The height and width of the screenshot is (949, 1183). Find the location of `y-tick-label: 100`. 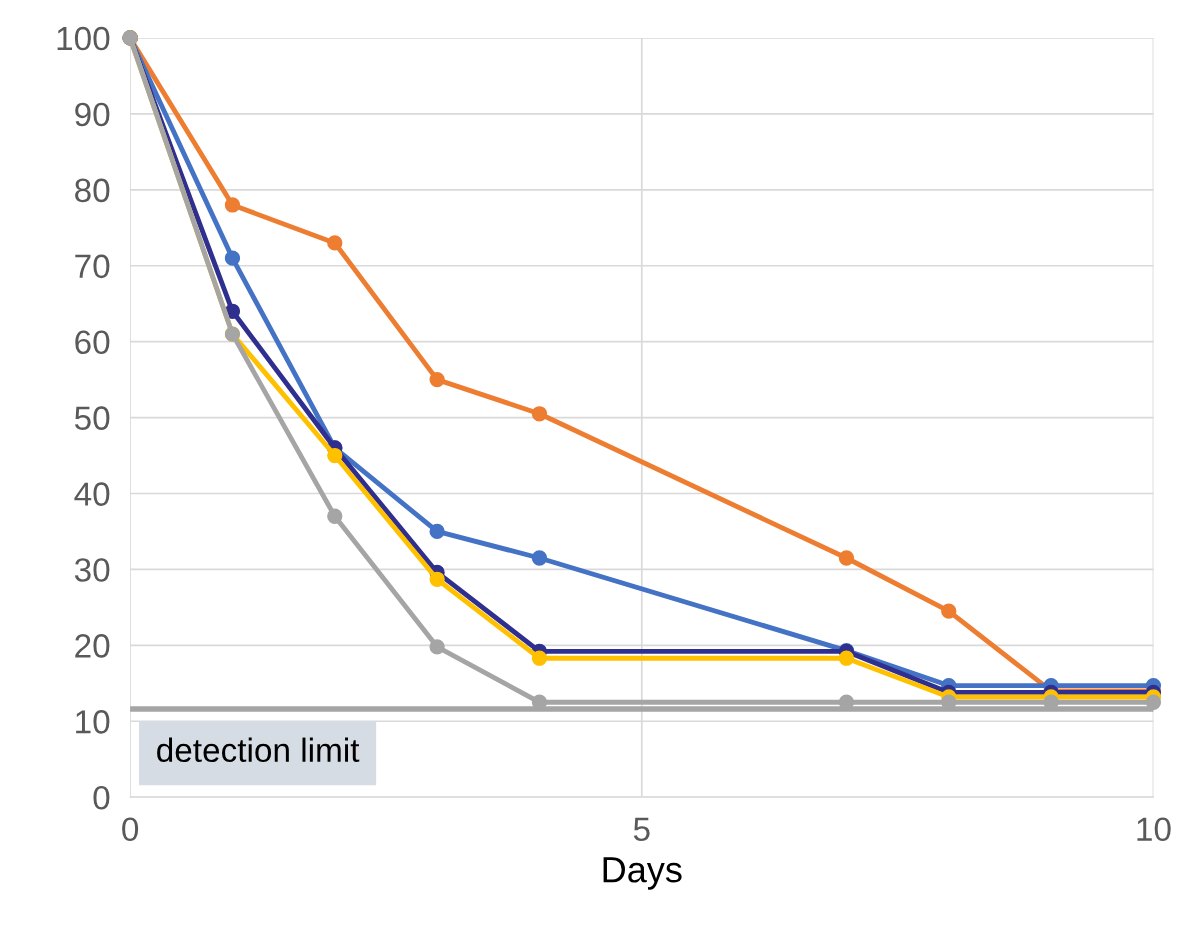

y-tick-label: 100 is located at coordinates (83, 38).